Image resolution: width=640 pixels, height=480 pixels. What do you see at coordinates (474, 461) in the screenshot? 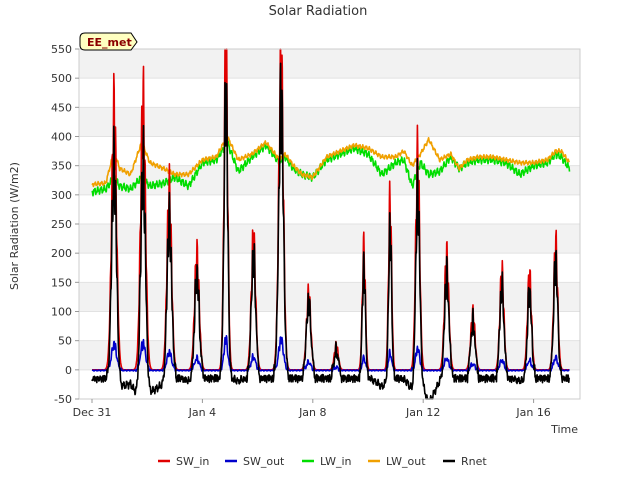
I see `legend-label: Rnet` at bounding box center [474, 461].